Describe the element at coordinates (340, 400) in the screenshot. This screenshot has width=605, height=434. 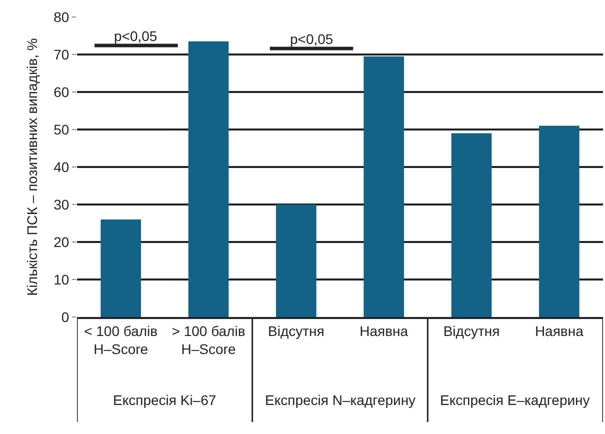
I see `text: Експресія N–кадгерину` at that location.